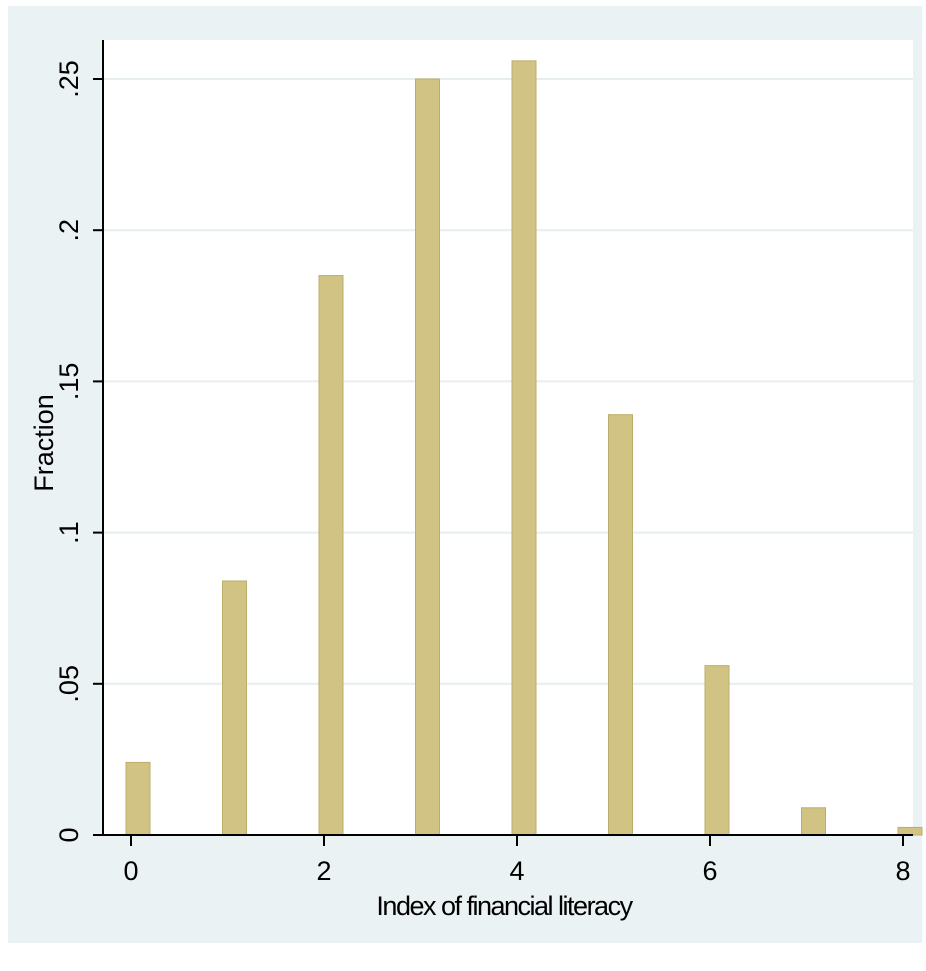 The height and width of the screenshot is (971, 926). I want to click on x-axis-label: Index of financial literacy, so click(504, 906).